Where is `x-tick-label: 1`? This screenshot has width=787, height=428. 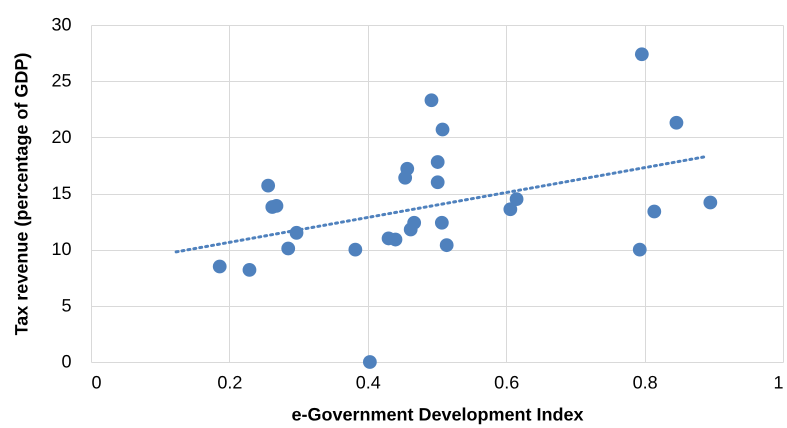 x-tick-label: 1 is located at coordinates (778, 382).